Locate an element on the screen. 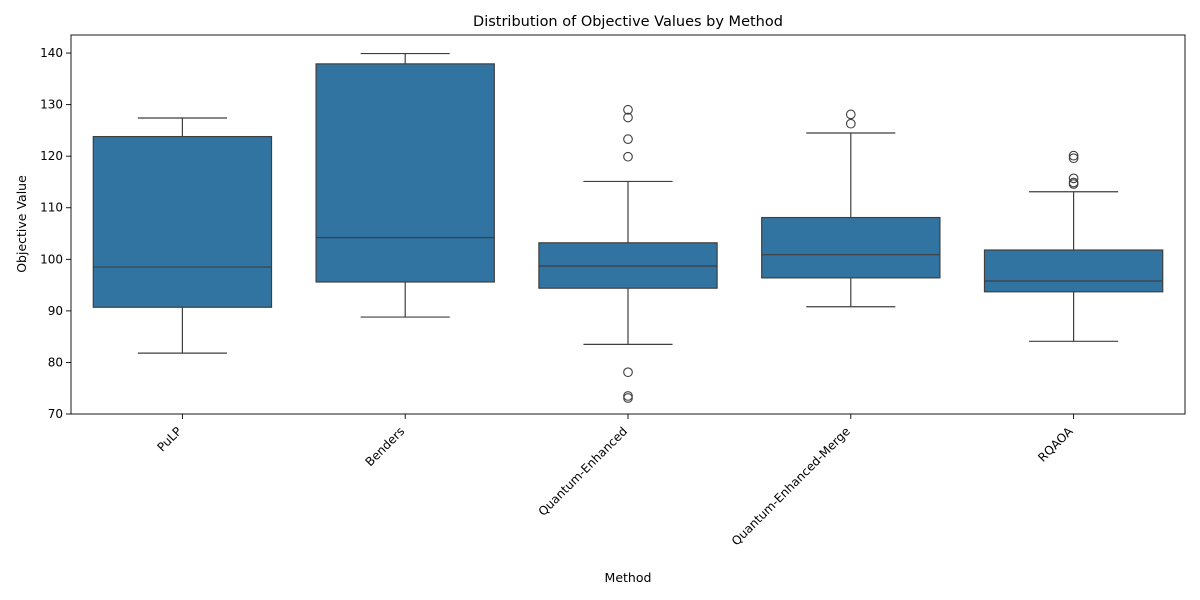 The width and height of the screenshot is (1200, 600). box-benders is located at coordinates (405, 173).